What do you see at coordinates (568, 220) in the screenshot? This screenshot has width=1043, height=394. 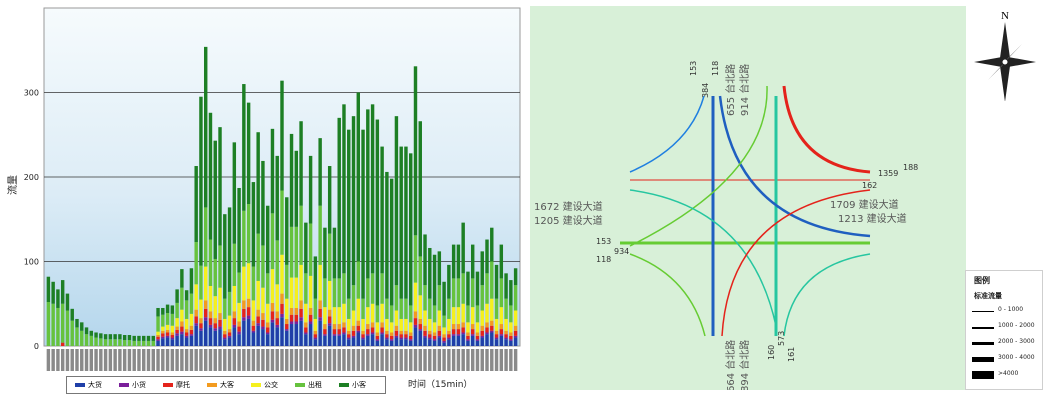 I see `west-road-in-label: 1205 建设大道` at bounding box center [568, 220].